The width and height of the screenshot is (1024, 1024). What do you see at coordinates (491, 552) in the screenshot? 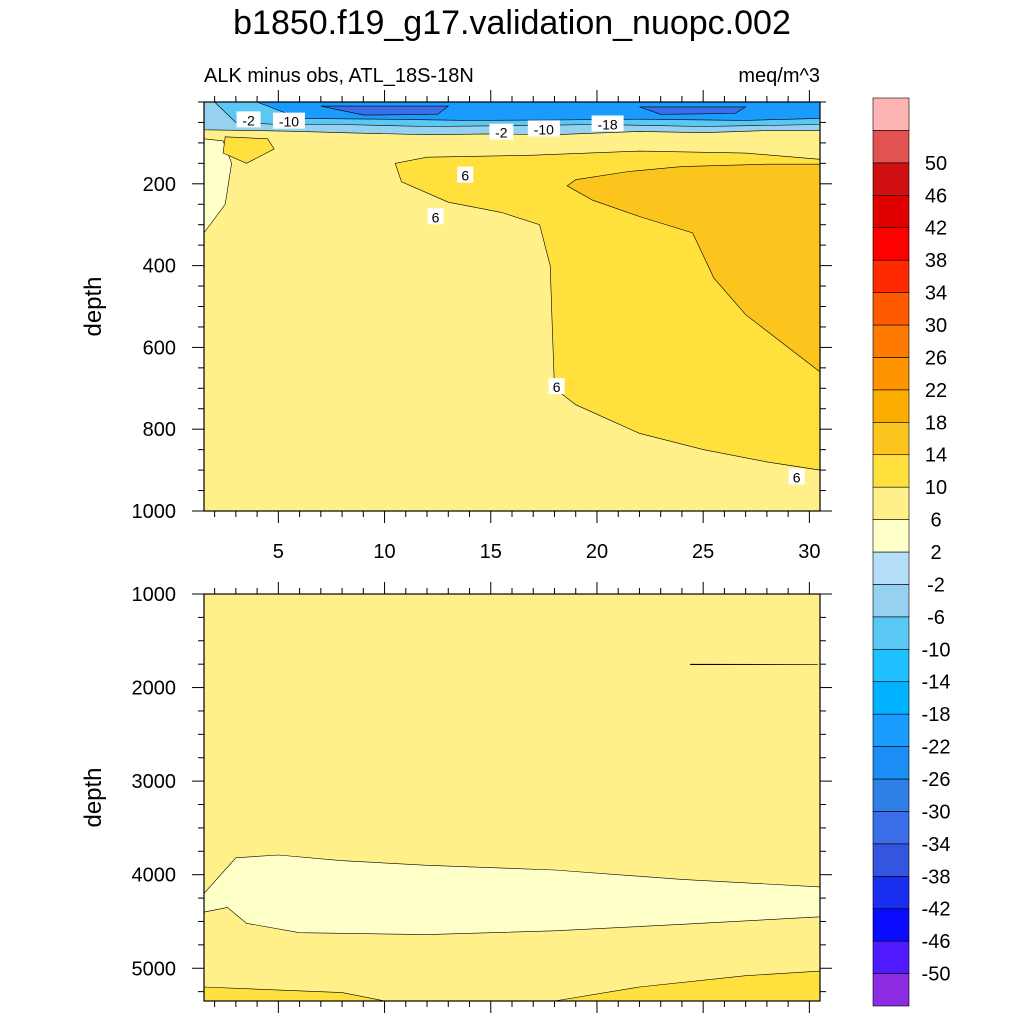
I see `x-tick-label: 15` at bounding box center [491, 552].